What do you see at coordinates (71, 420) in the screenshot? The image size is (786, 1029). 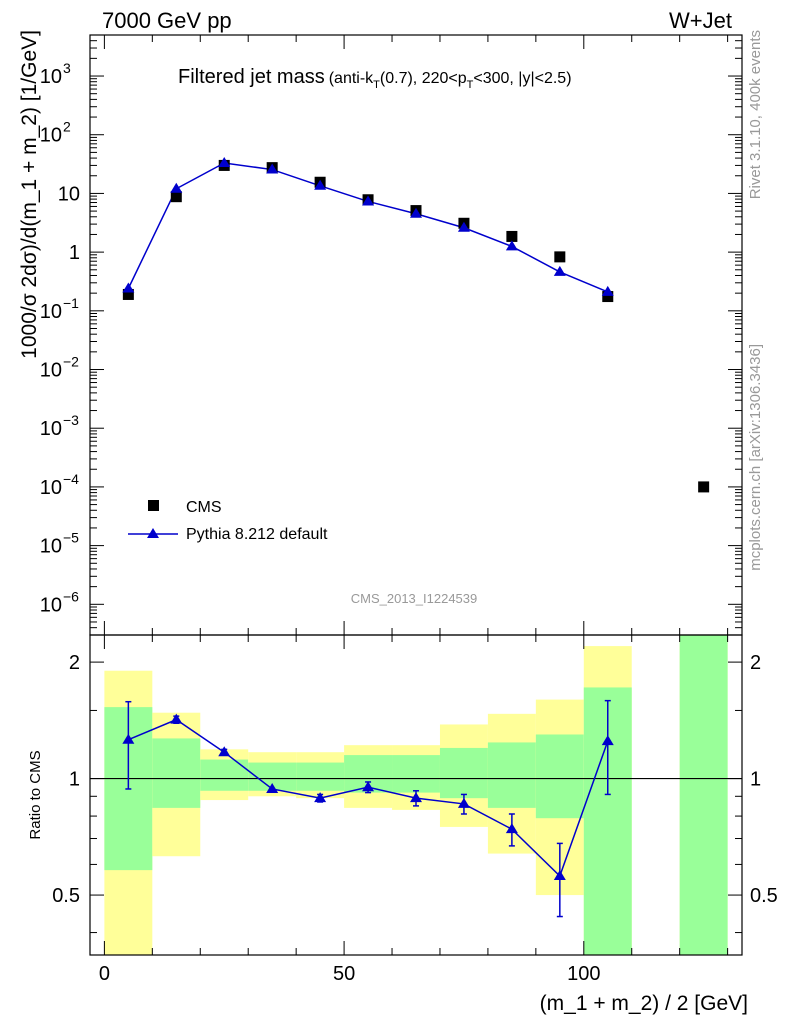 I see `y-tick-exponent: −3` at bounding box center [71, 420].